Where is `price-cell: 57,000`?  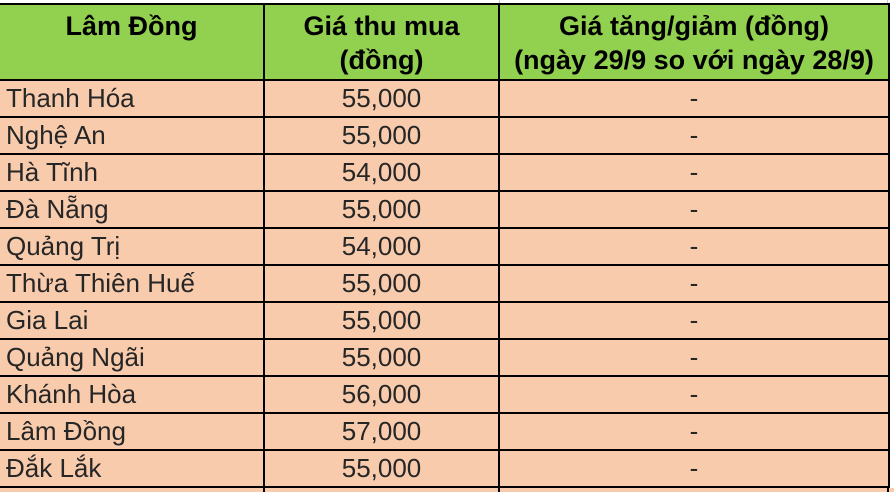
price-cell: 57,000 is located at coordinates (381, 431).